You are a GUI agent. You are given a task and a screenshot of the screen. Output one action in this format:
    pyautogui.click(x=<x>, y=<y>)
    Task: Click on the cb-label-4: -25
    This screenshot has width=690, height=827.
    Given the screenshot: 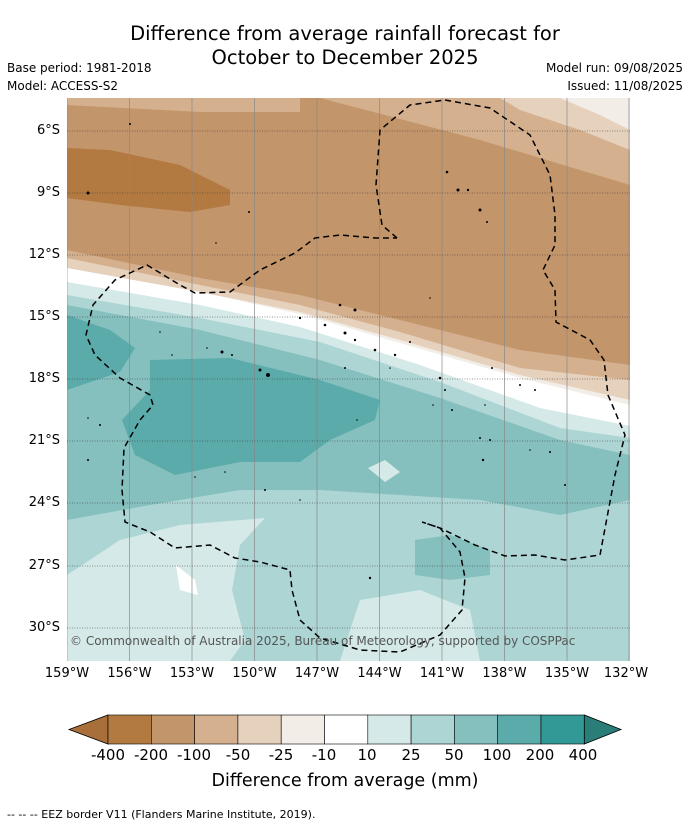 What is the action you would take?
    pyautogui.click(x=281, y=755)
    